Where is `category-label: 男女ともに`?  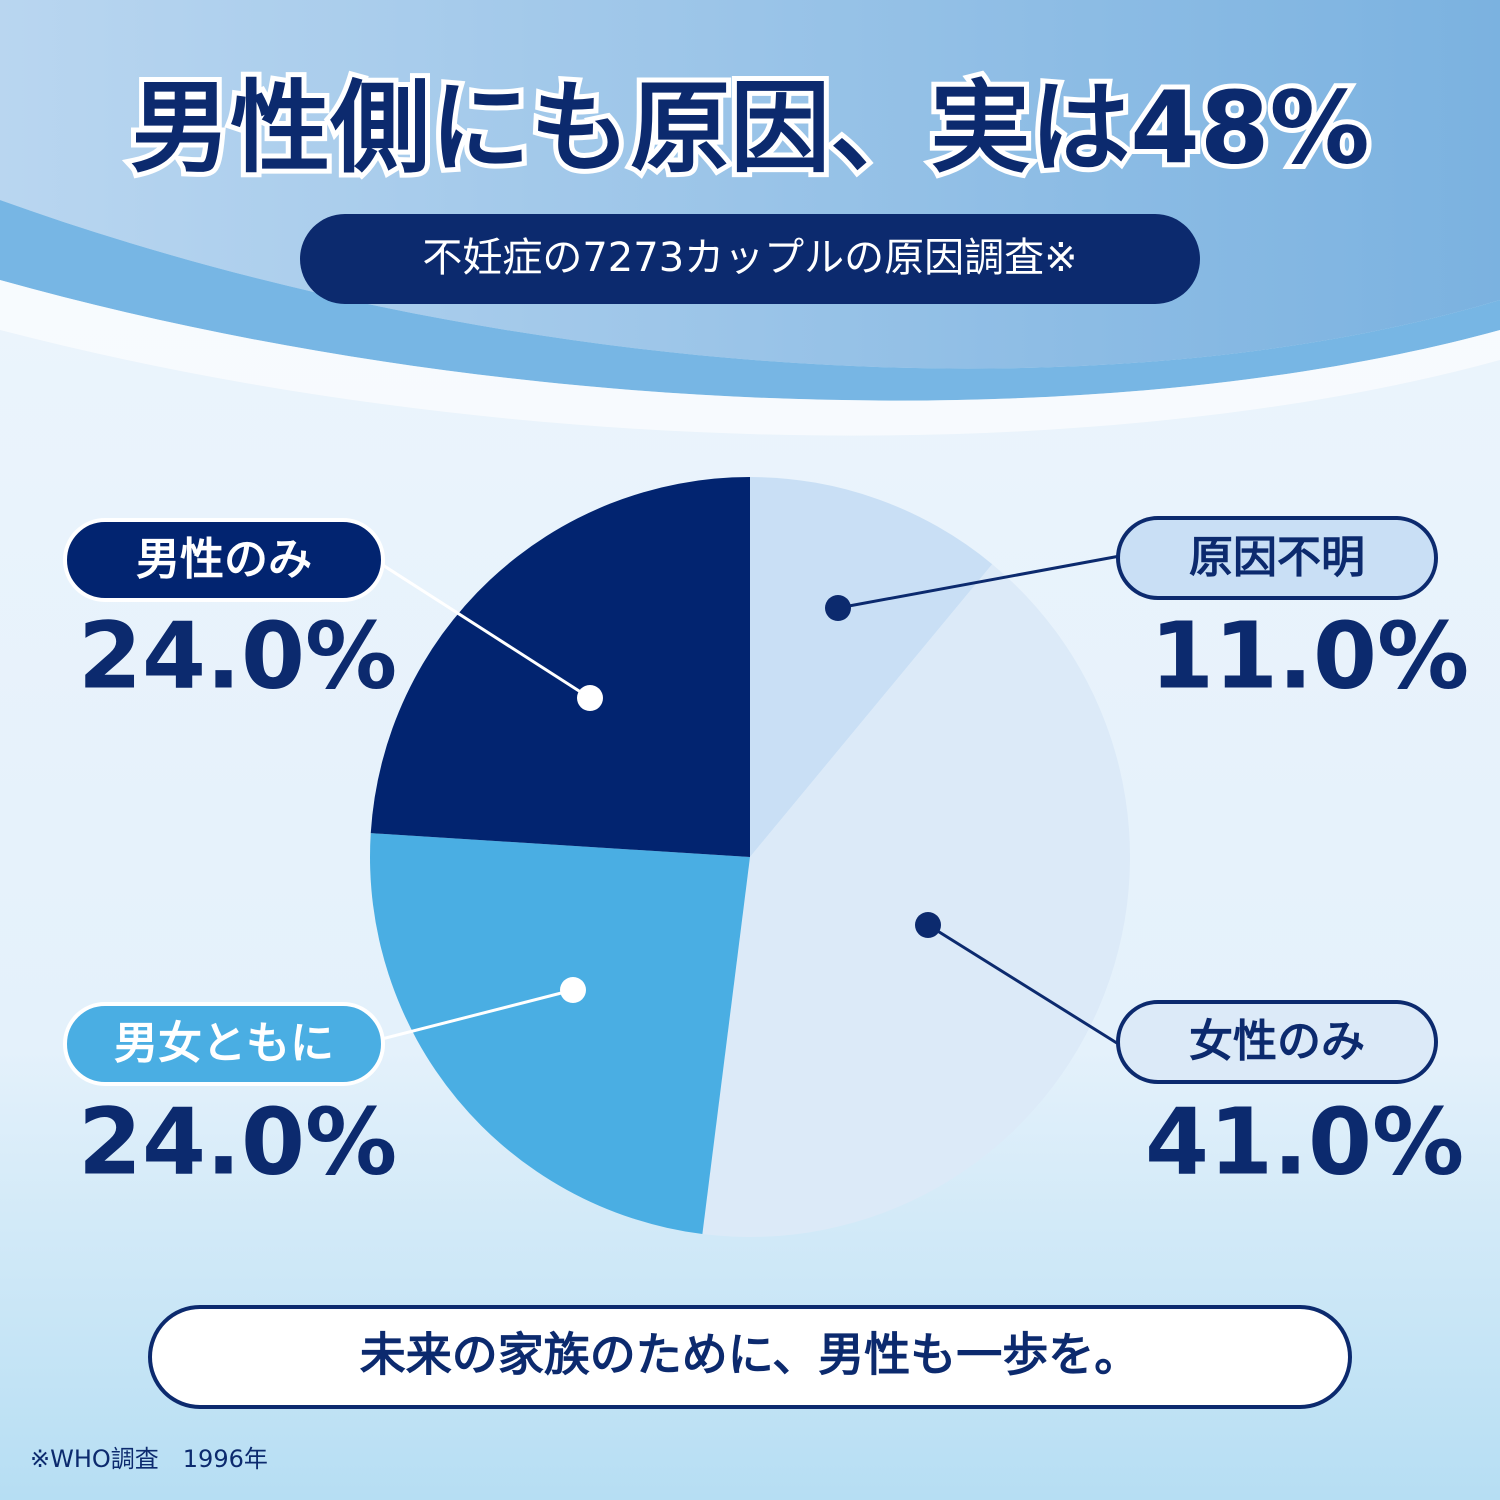 category-label: 男女ともに is located at coordinates (224, 1043).